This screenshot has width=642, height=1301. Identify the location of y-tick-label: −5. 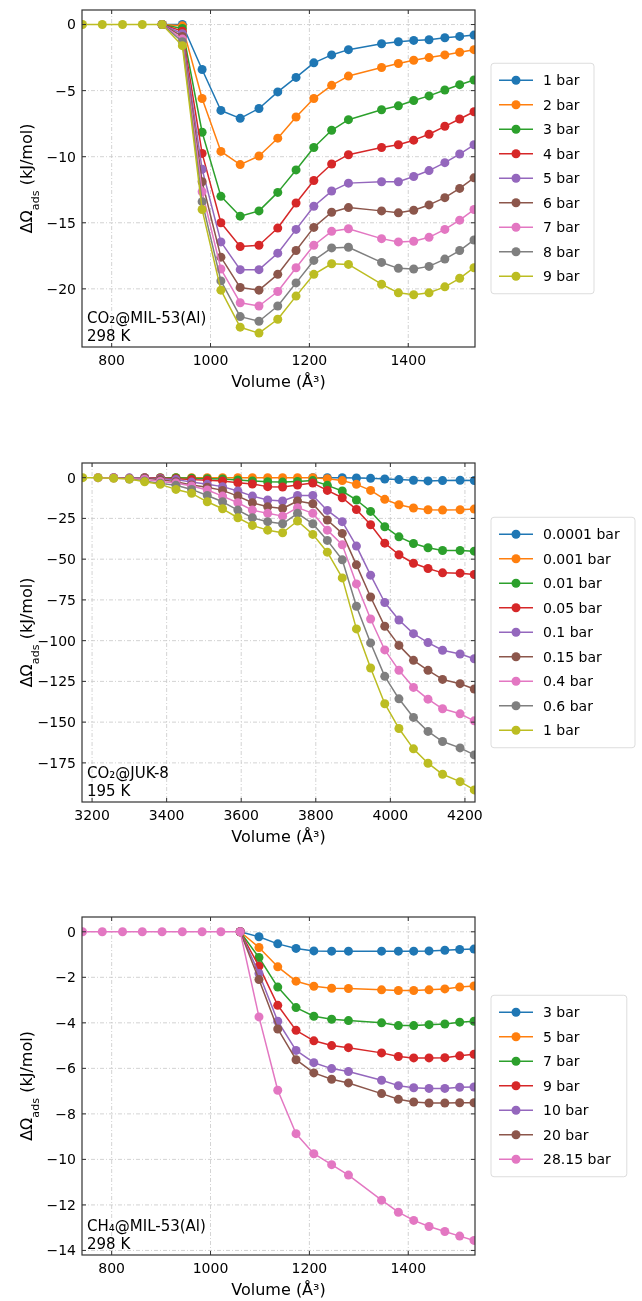
(65, 90).